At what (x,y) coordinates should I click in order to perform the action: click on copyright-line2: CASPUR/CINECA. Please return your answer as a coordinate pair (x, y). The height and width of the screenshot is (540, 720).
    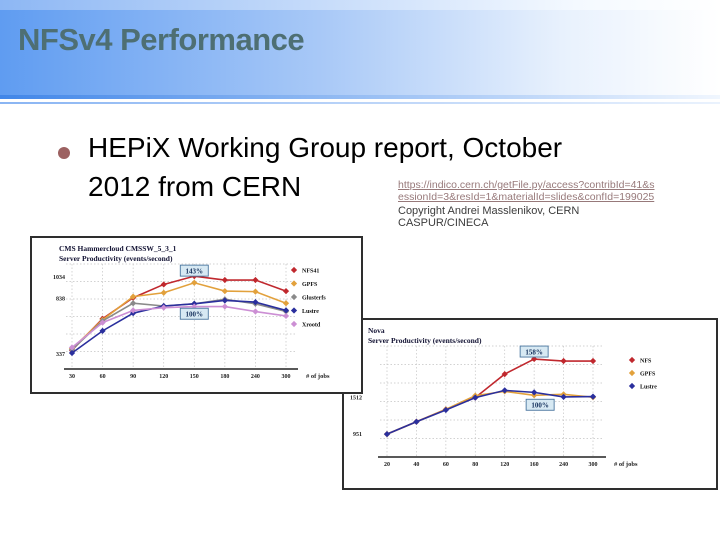
    Looking at the image, I should click on (443, 222).